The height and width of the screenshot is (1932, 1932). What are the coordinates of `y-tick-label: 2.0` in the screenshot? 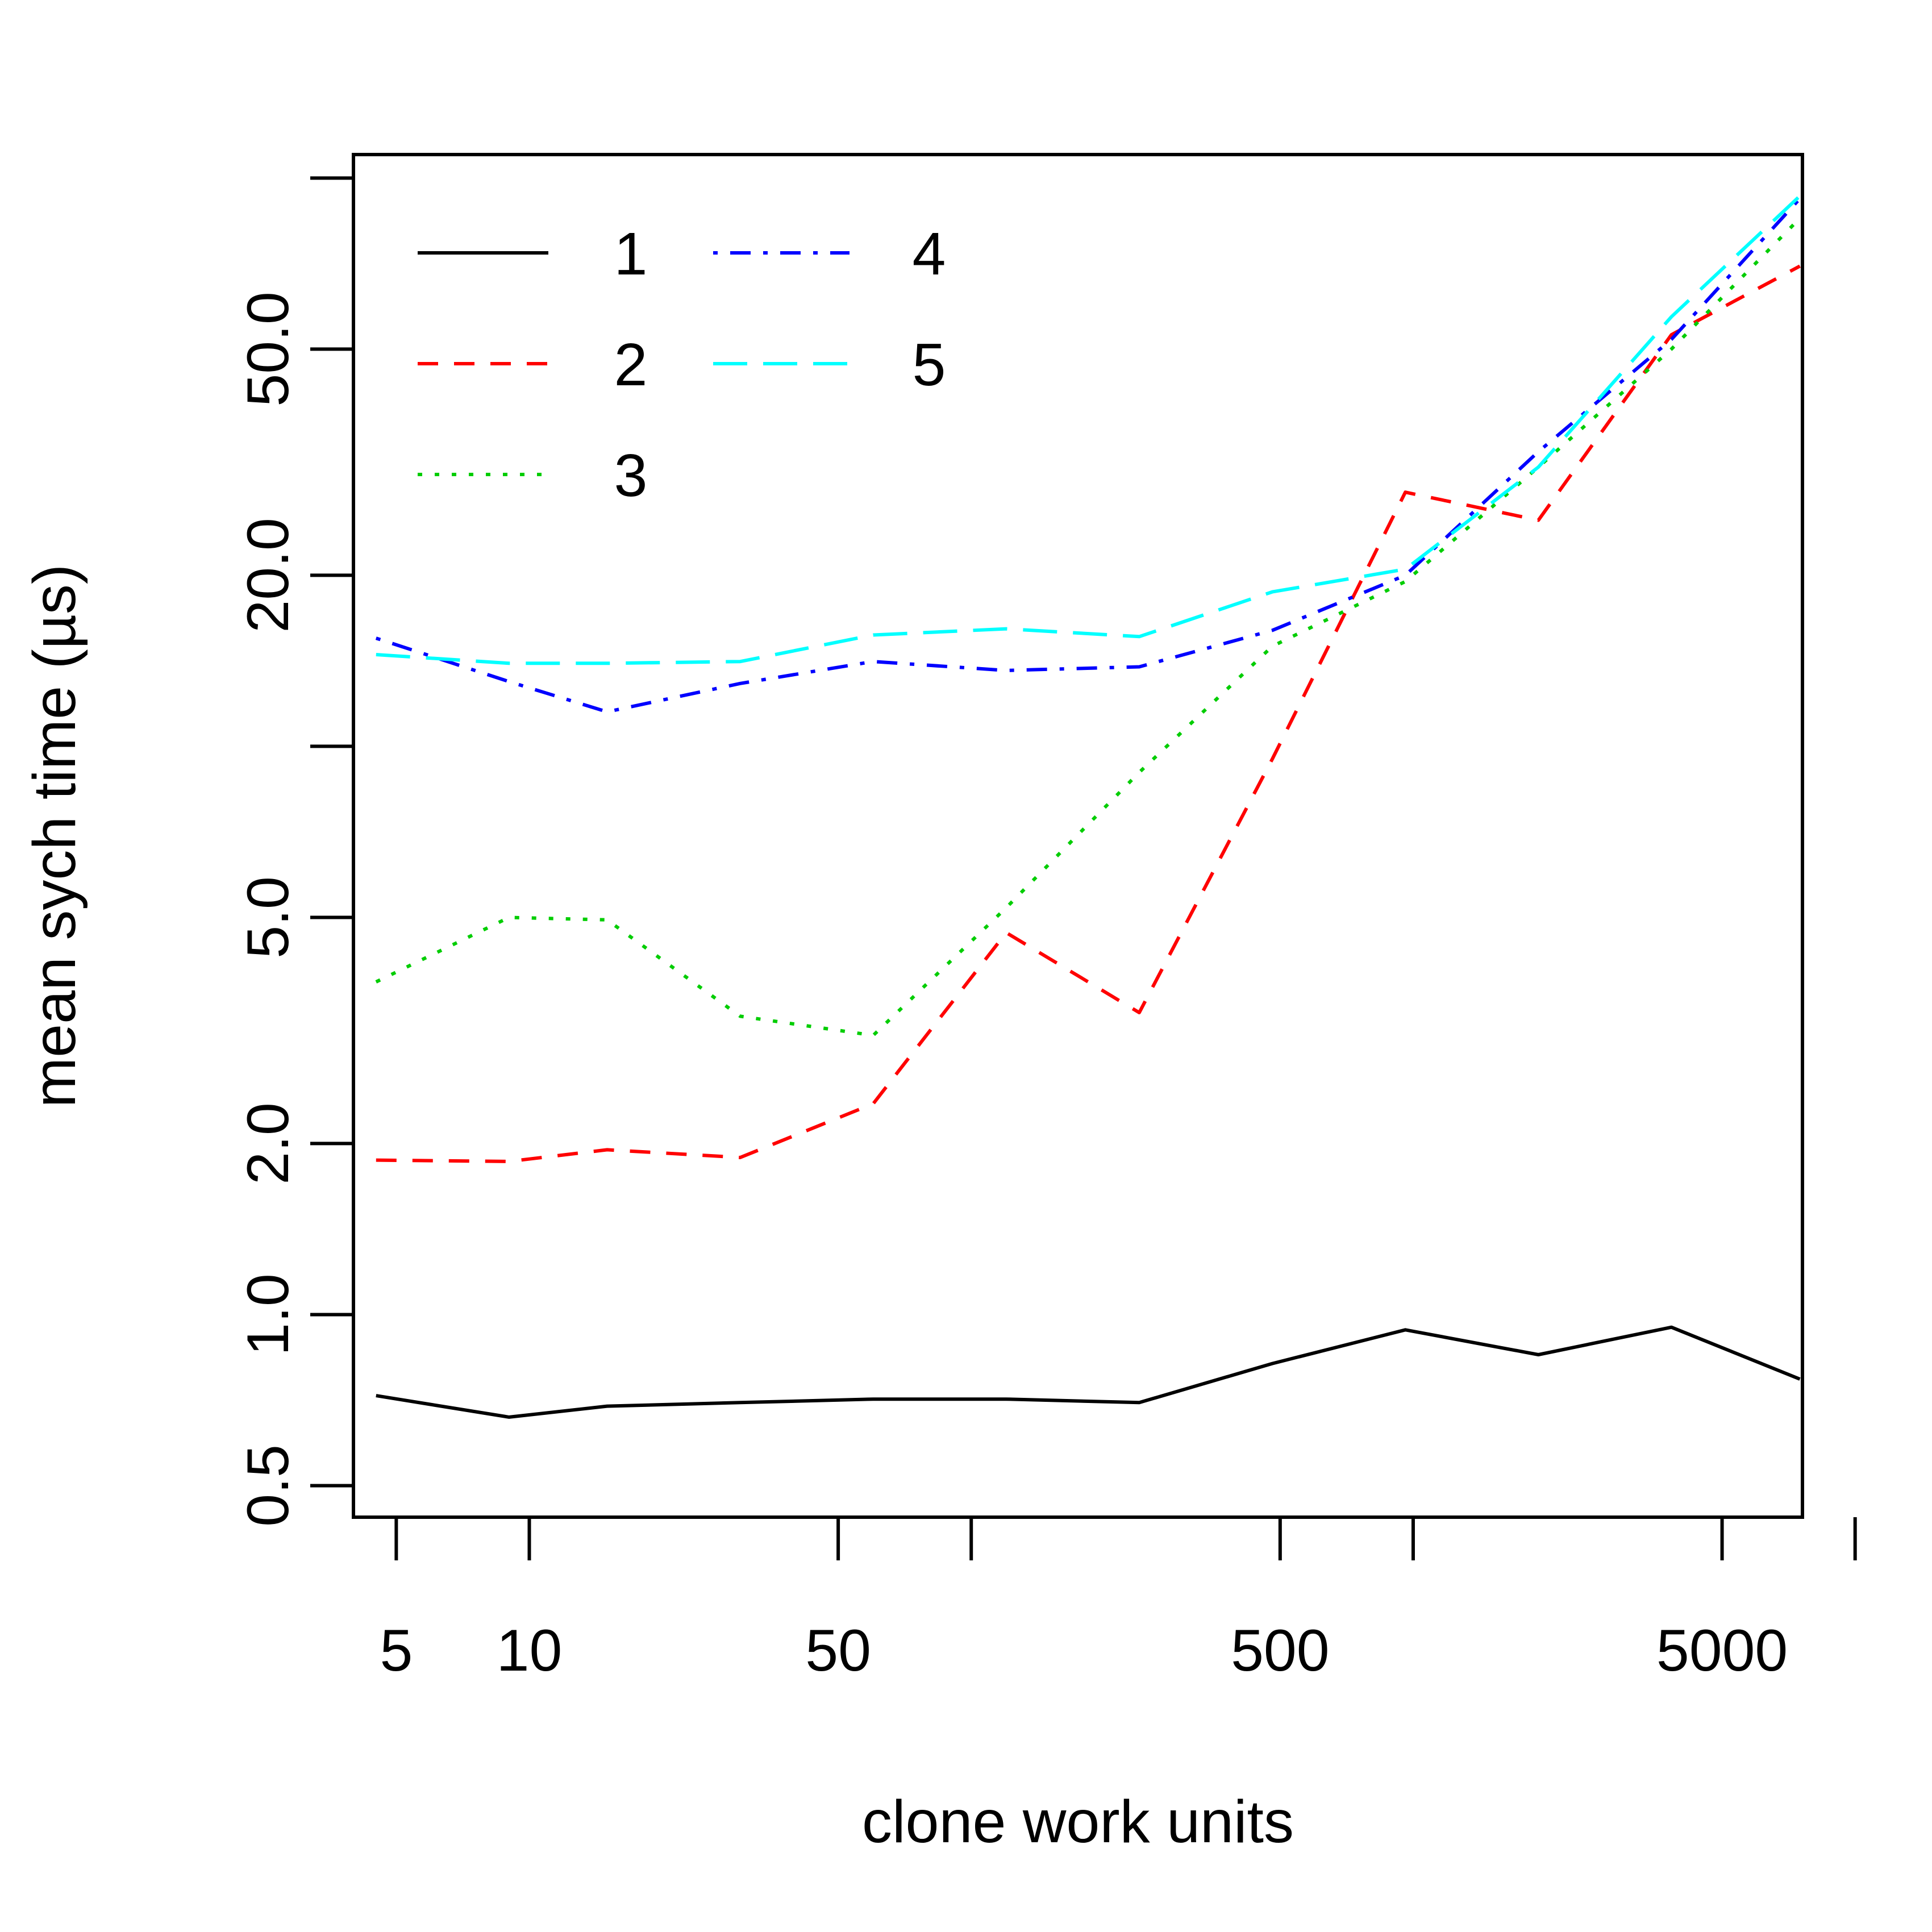 It's located at (268, 1143).